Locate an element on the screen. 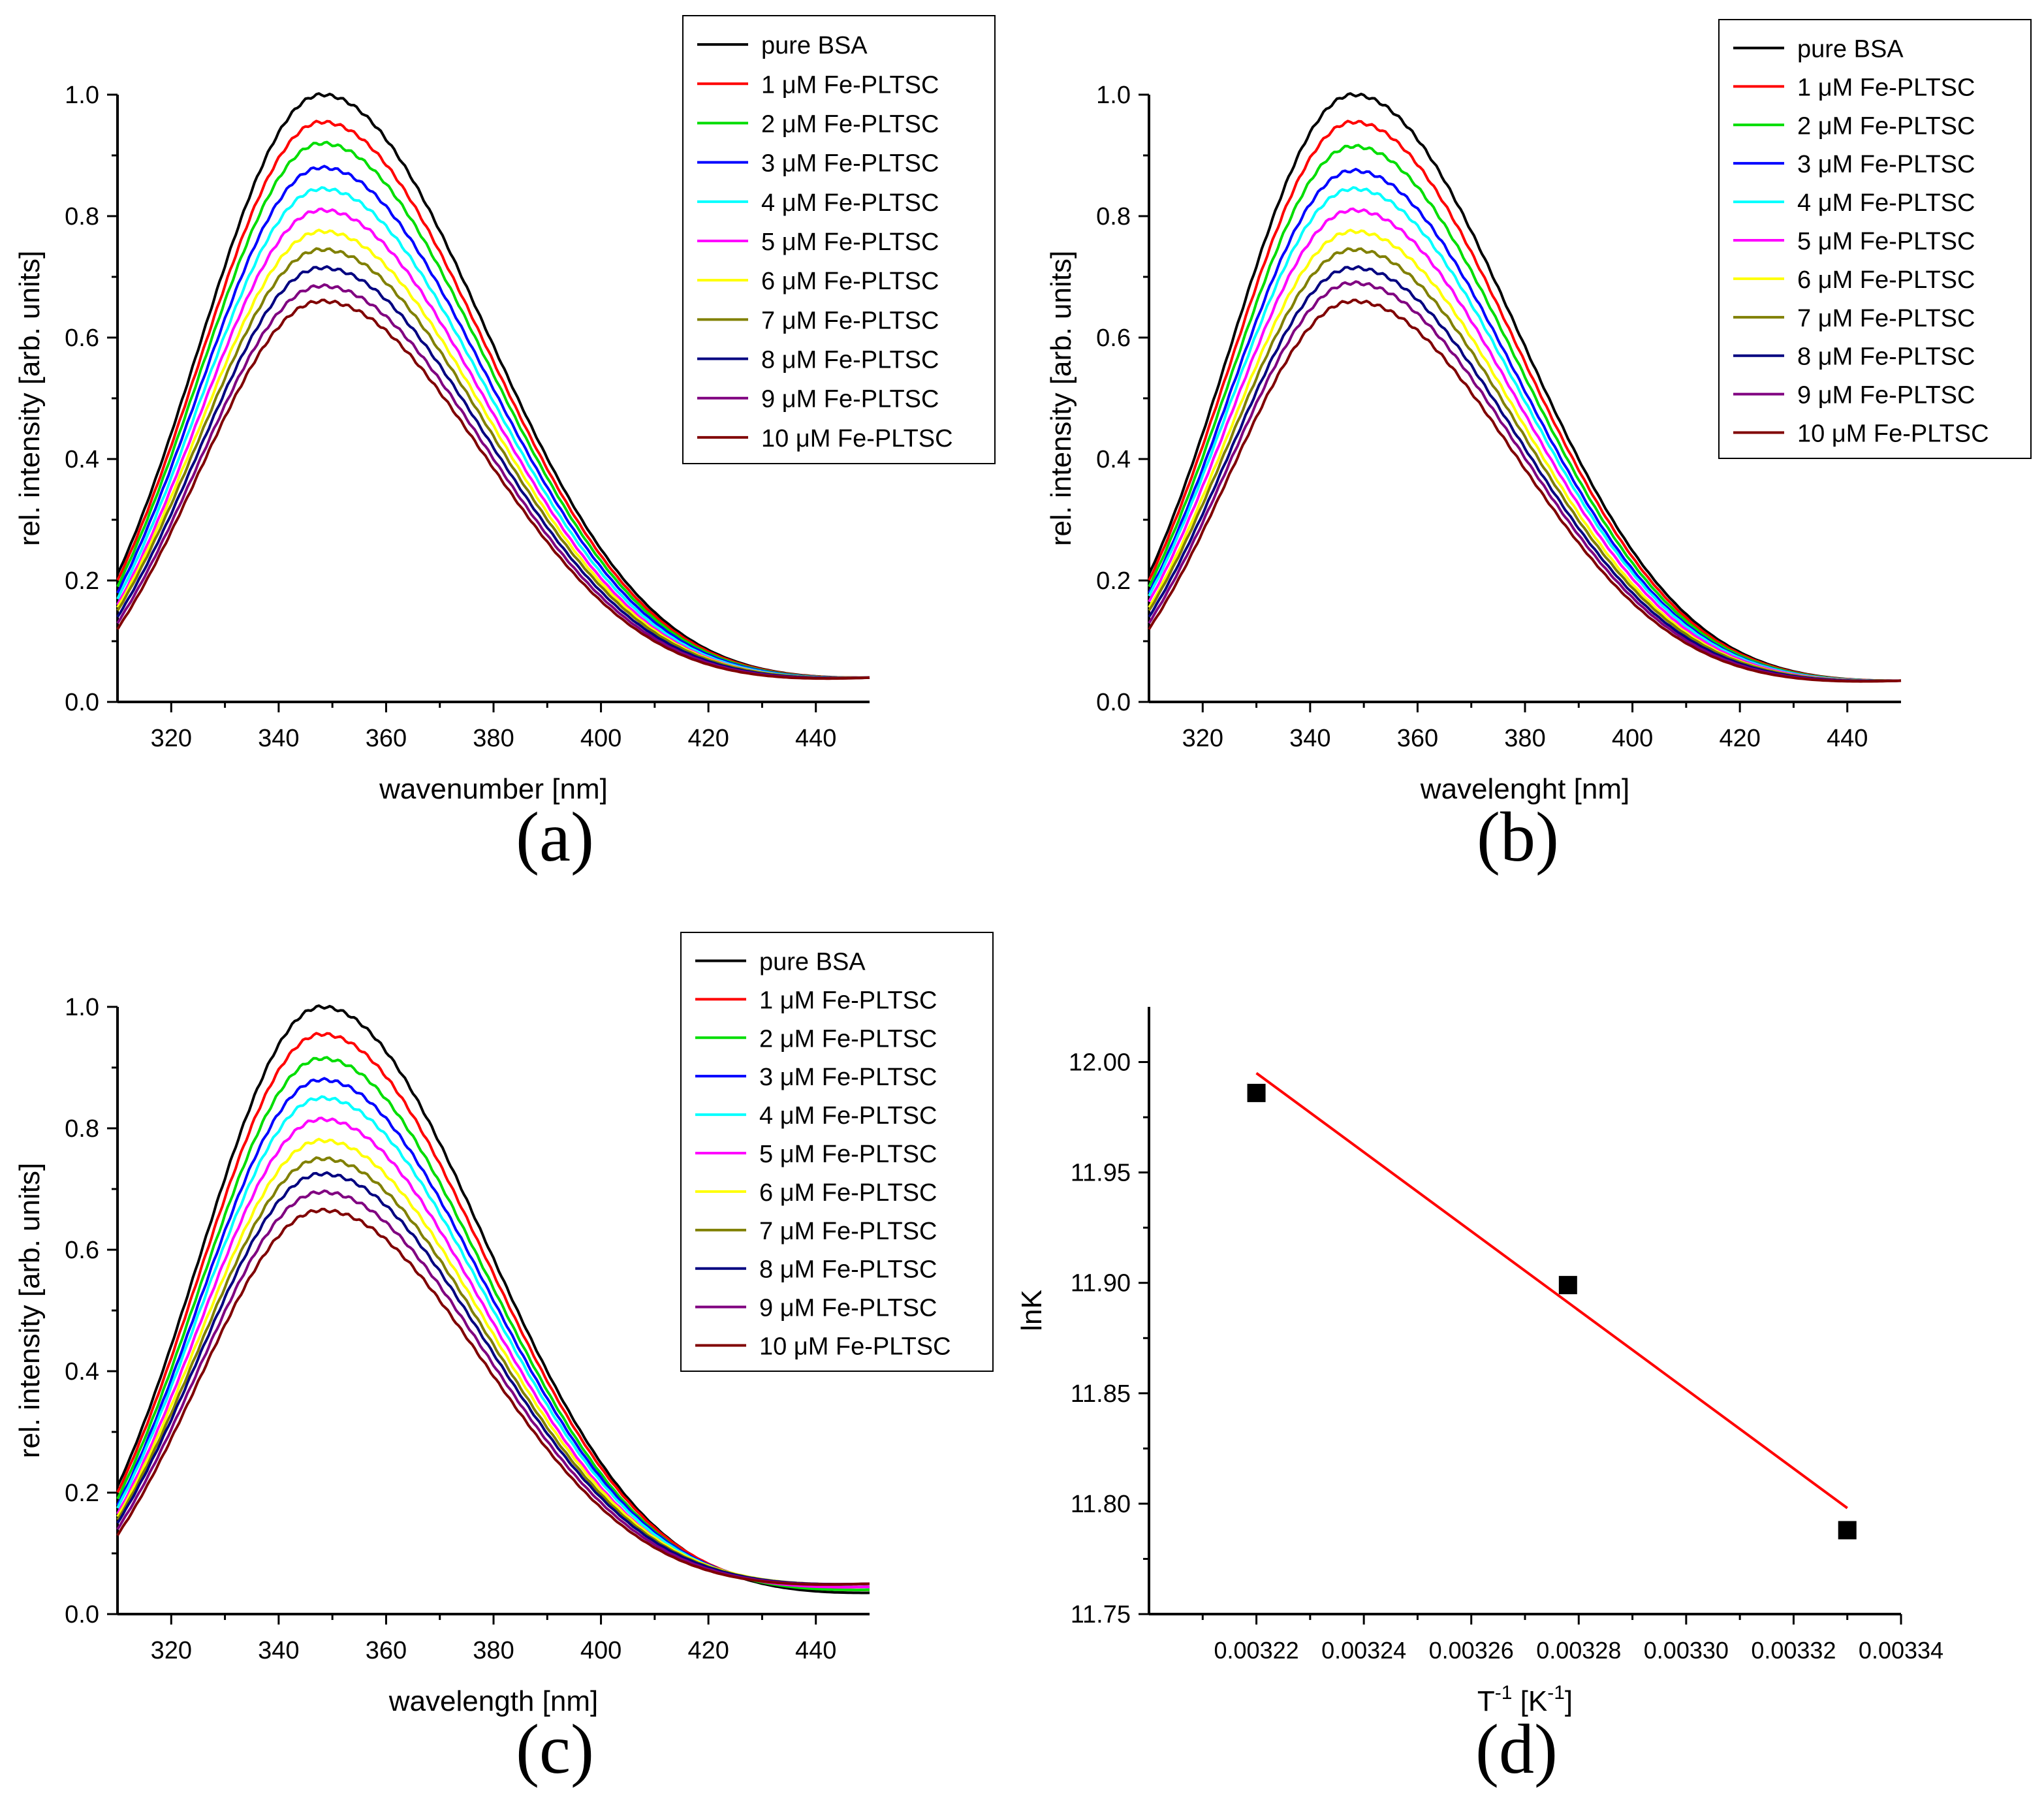 The image size is (2044, 1793). x-tick-label: 0.00326 is located at coordinates (1471, 1650).